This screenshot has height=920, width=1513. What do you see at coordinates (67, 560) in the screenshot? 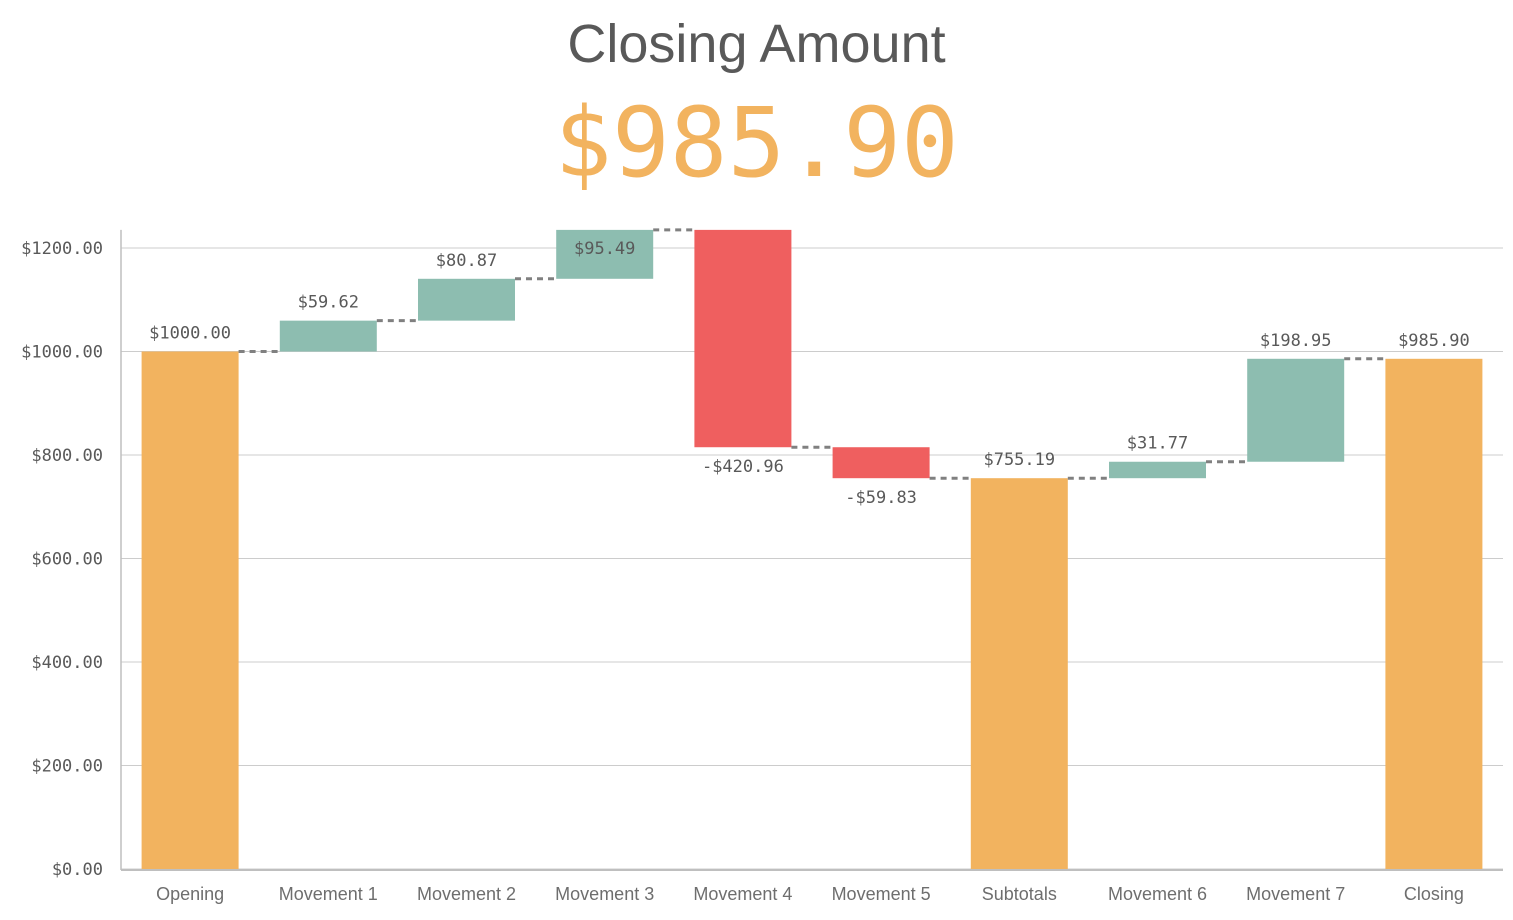
I see `y-tick-label: $600.00` at bounding box center [67, 560].